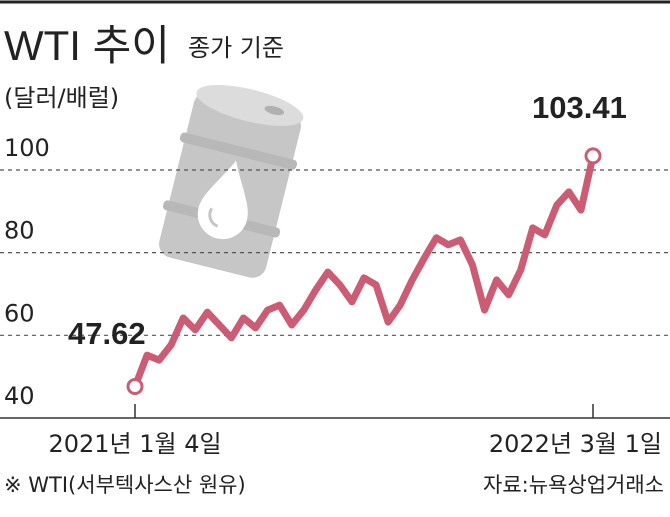 This screenshot has height=517, width=670. What do you see at coordinates (236, 48) in the screenshot?
I see `chart-subtitle: 종가 기준` at bounding box center [236, 48].